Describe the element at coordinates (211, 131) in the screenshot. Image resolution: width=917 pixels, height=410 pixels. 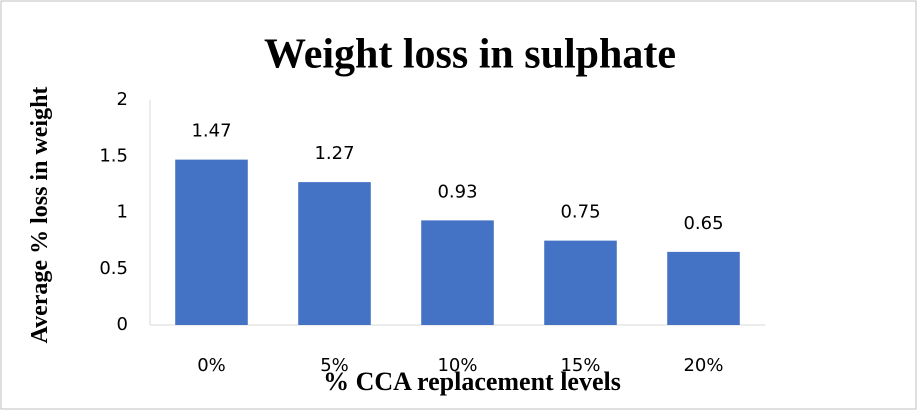
I see `data-label: 1.47` at that location.